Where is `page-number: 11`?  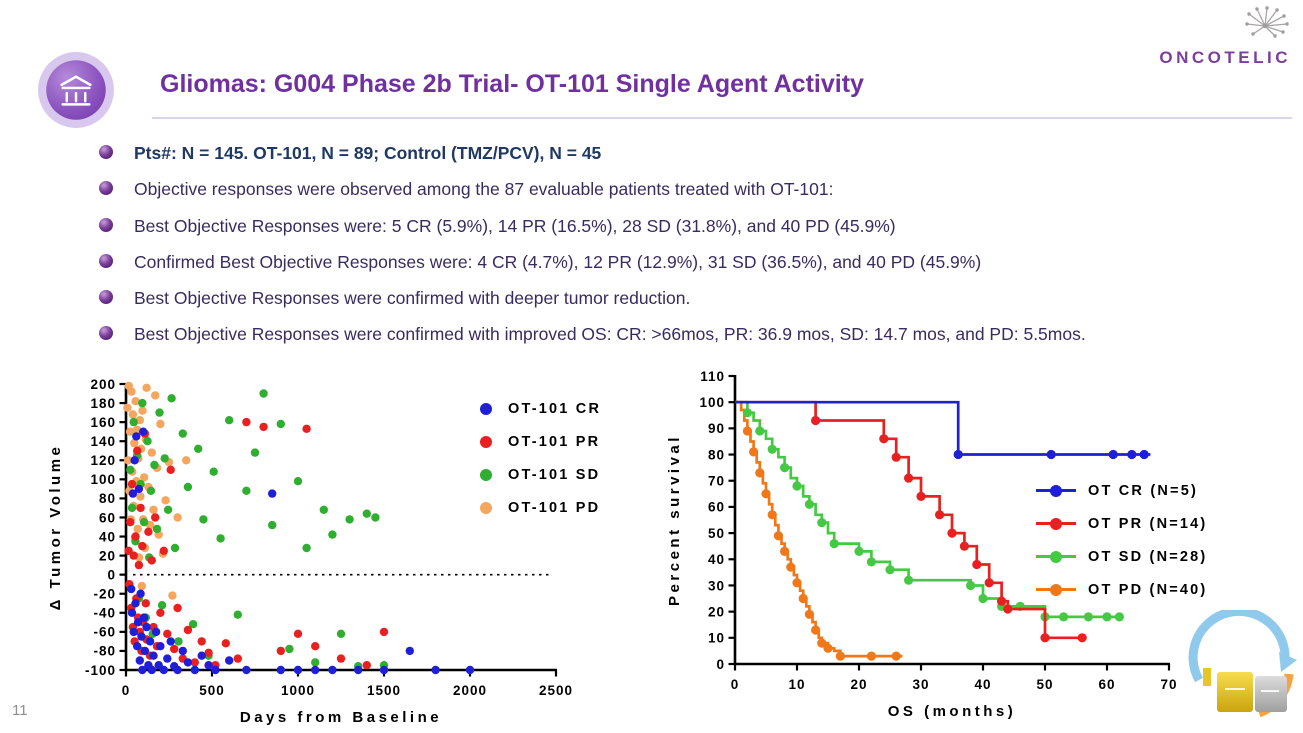 page-number: 11 is located at coordinates (20, 710).